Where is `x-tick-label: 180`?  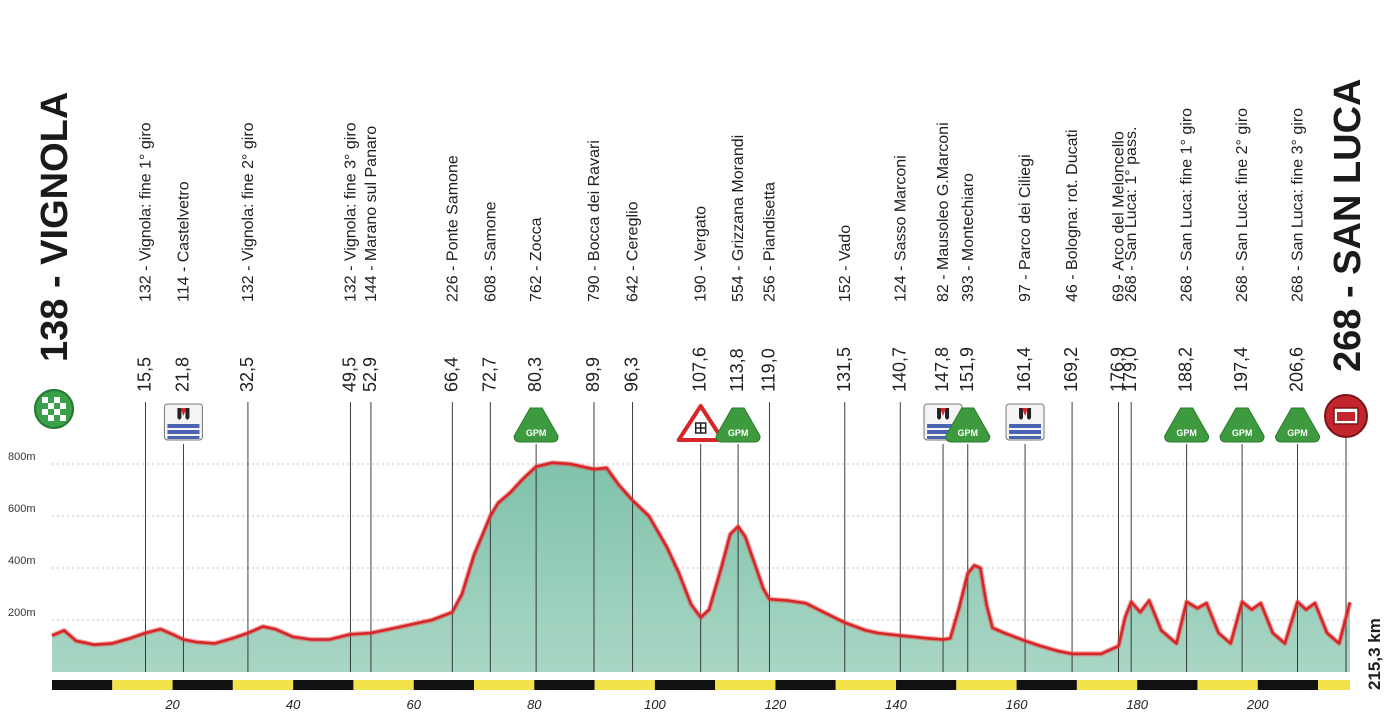 x-tick-label: 180 is located at coordinates (1137, 704).